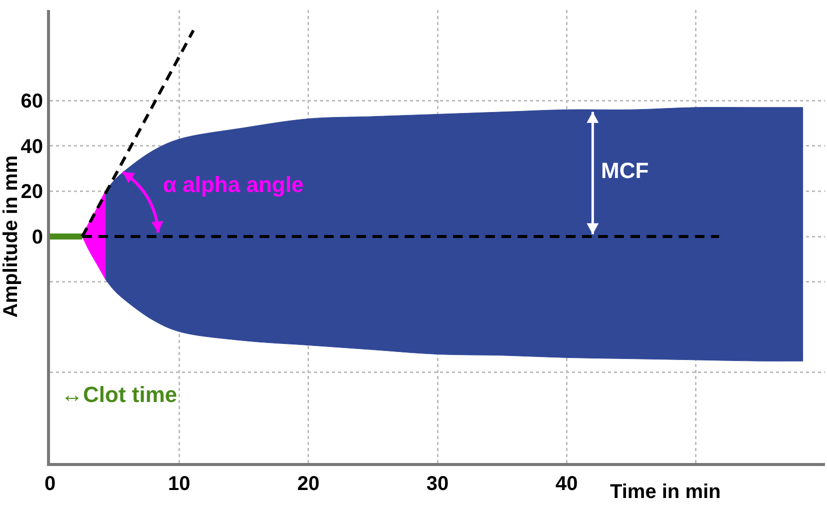 Image resolution: width=827 pixels, height=508 pixels. Describe the element at coordinates (31, 101) in the screenshot. I see `y-tick-label: 60` at that location.